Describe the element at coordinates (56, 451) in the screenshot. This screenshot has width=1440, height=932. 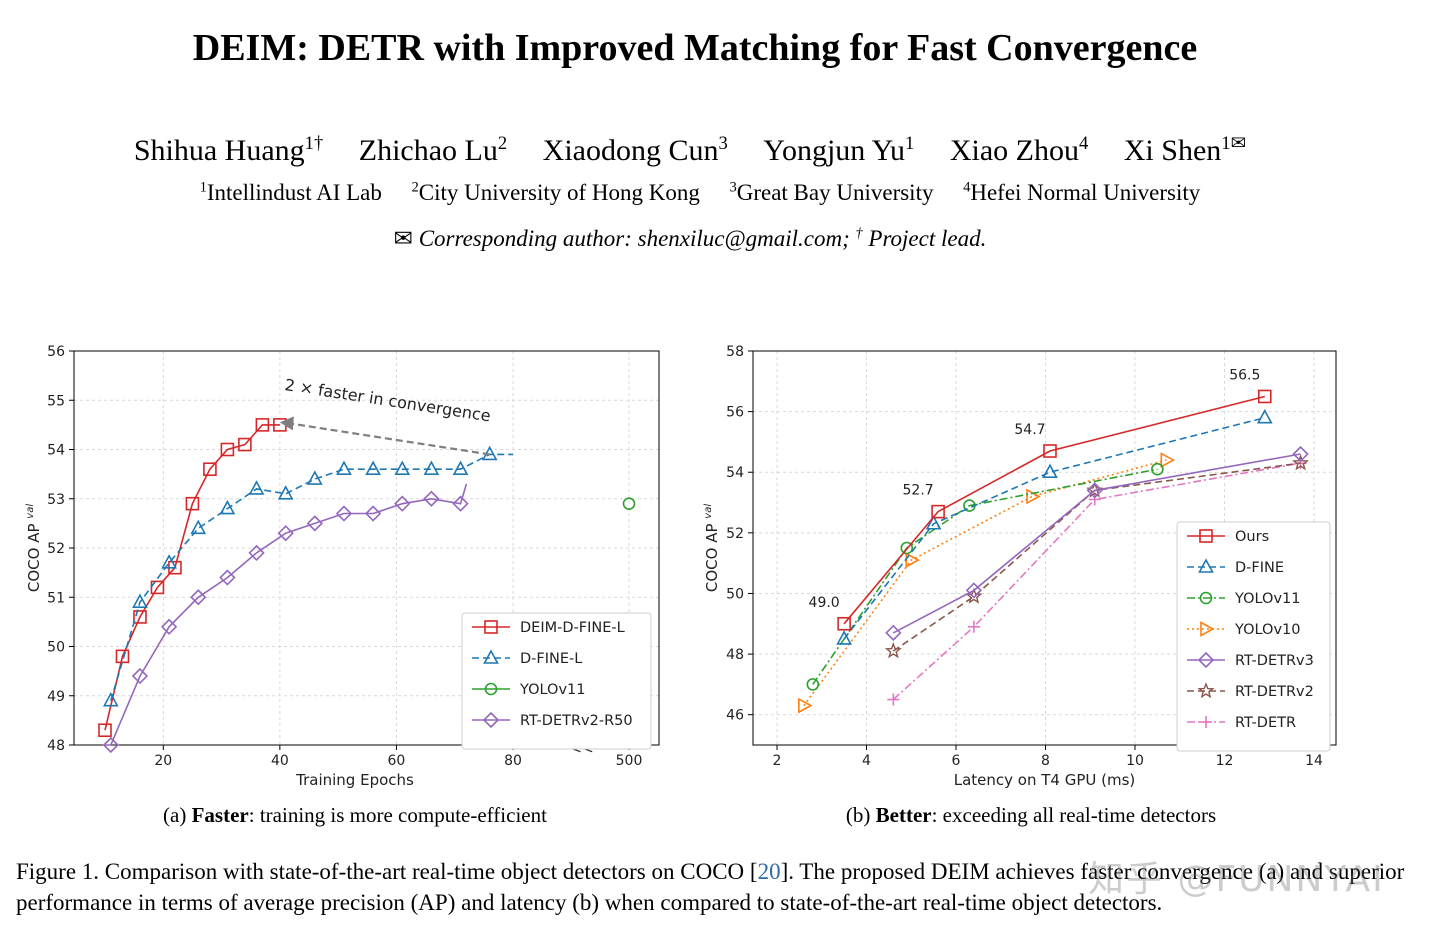
I see `y-tick-label: 54` at that location.